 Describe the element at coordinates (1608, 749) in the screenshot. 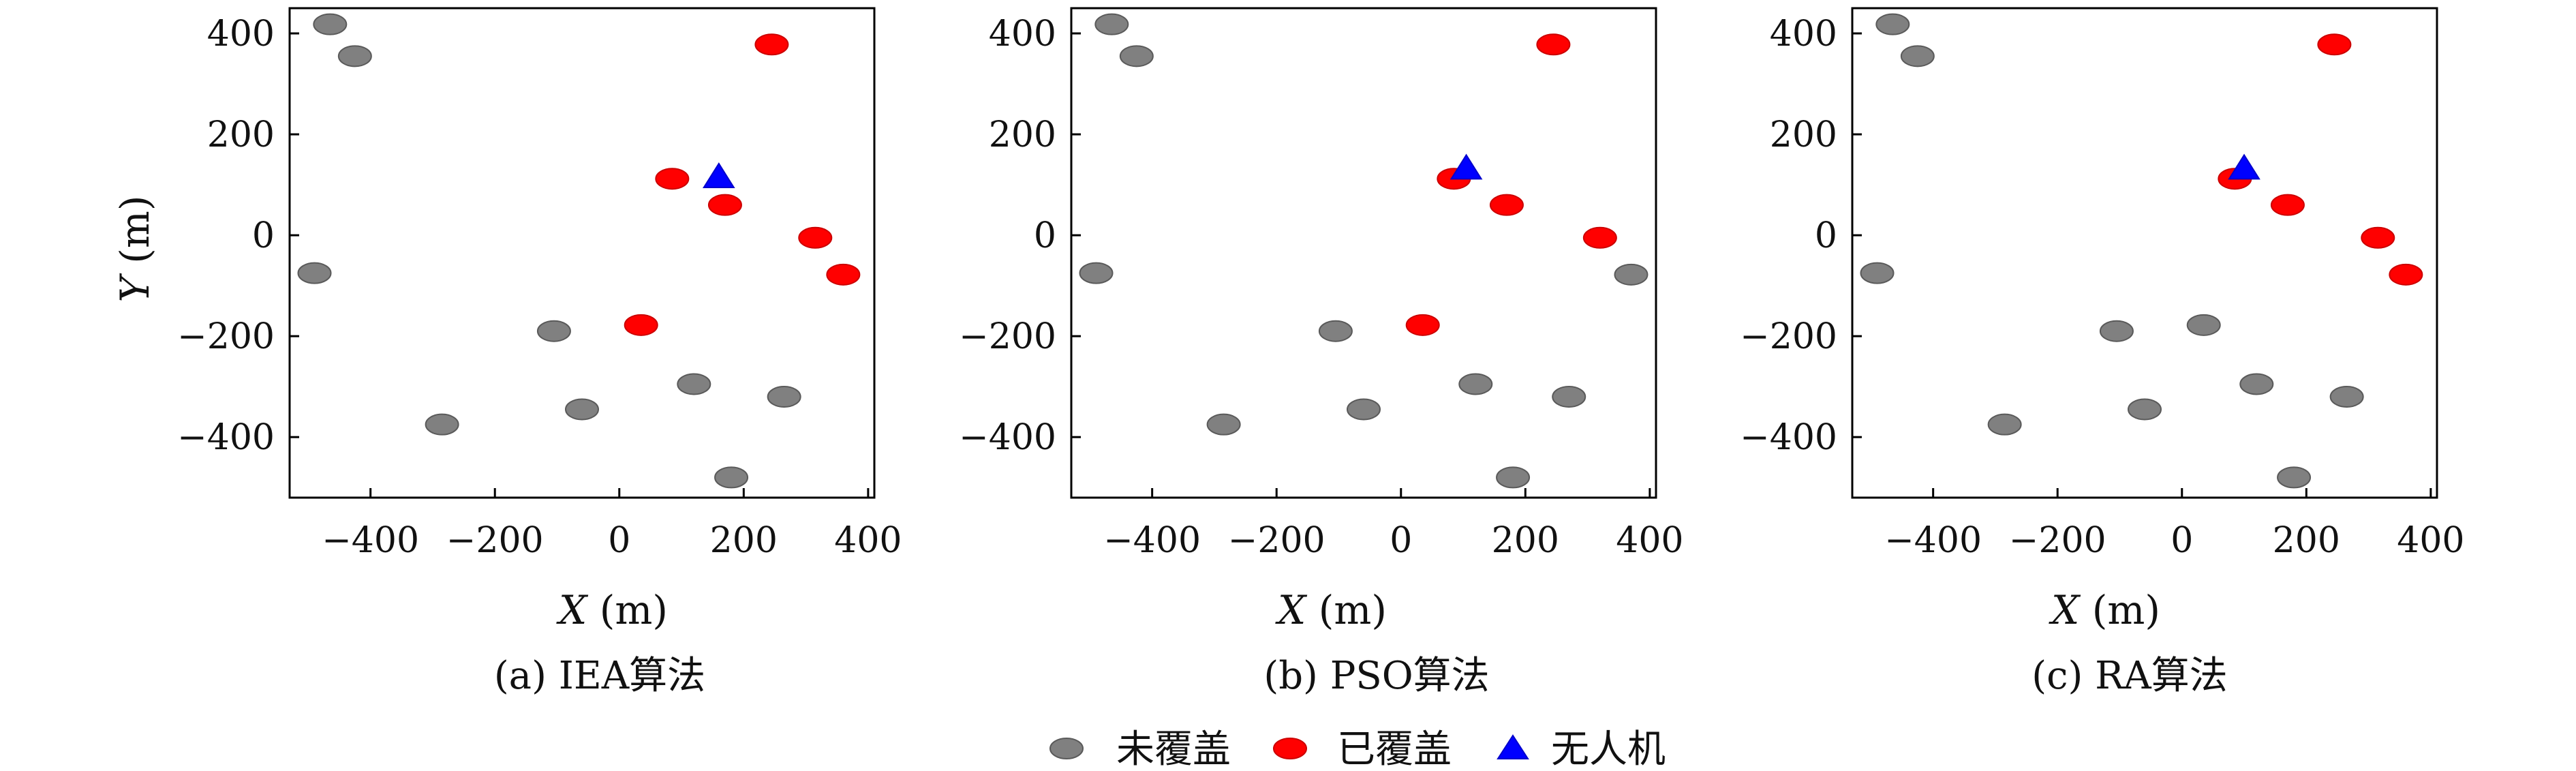

I see `legend-label-uav: 无人机` at that location.